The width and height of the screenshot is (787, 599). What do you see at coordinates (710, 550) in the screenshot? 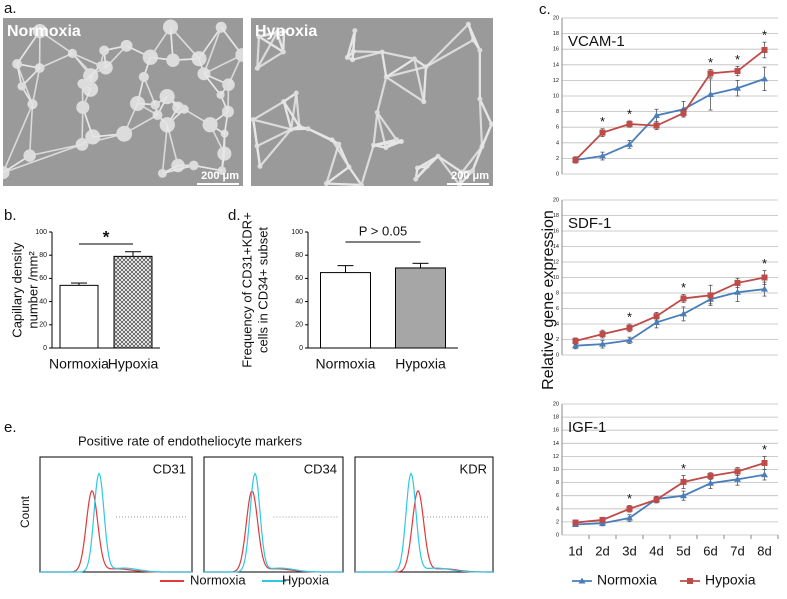
I see `x-tick-label: 6d` at bounding box center [710, 550].